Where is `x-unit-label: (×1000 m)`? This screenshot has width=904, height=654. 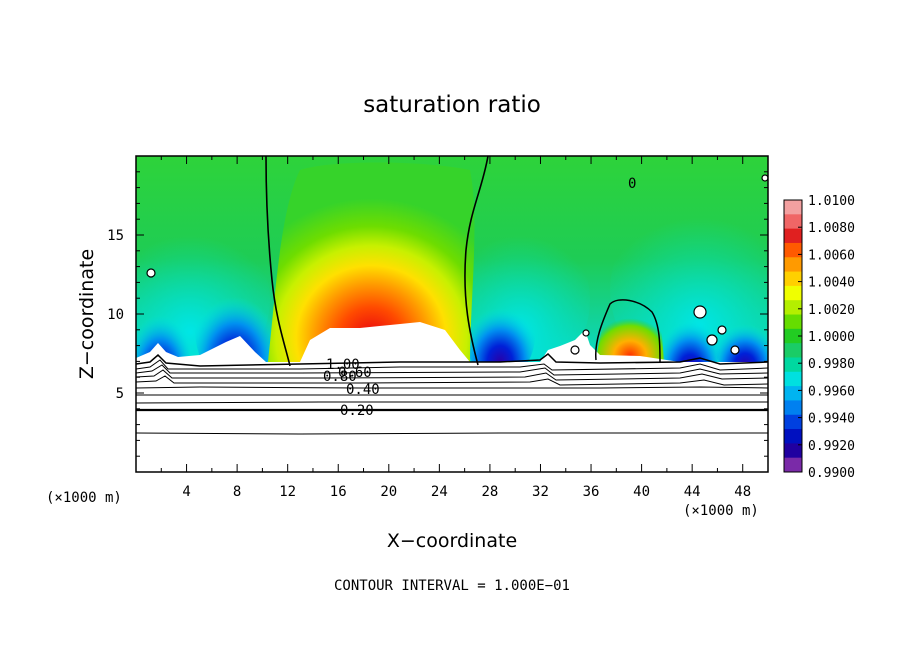 x-unit-label: (×1000 m) is located at coordinates (721, 511).